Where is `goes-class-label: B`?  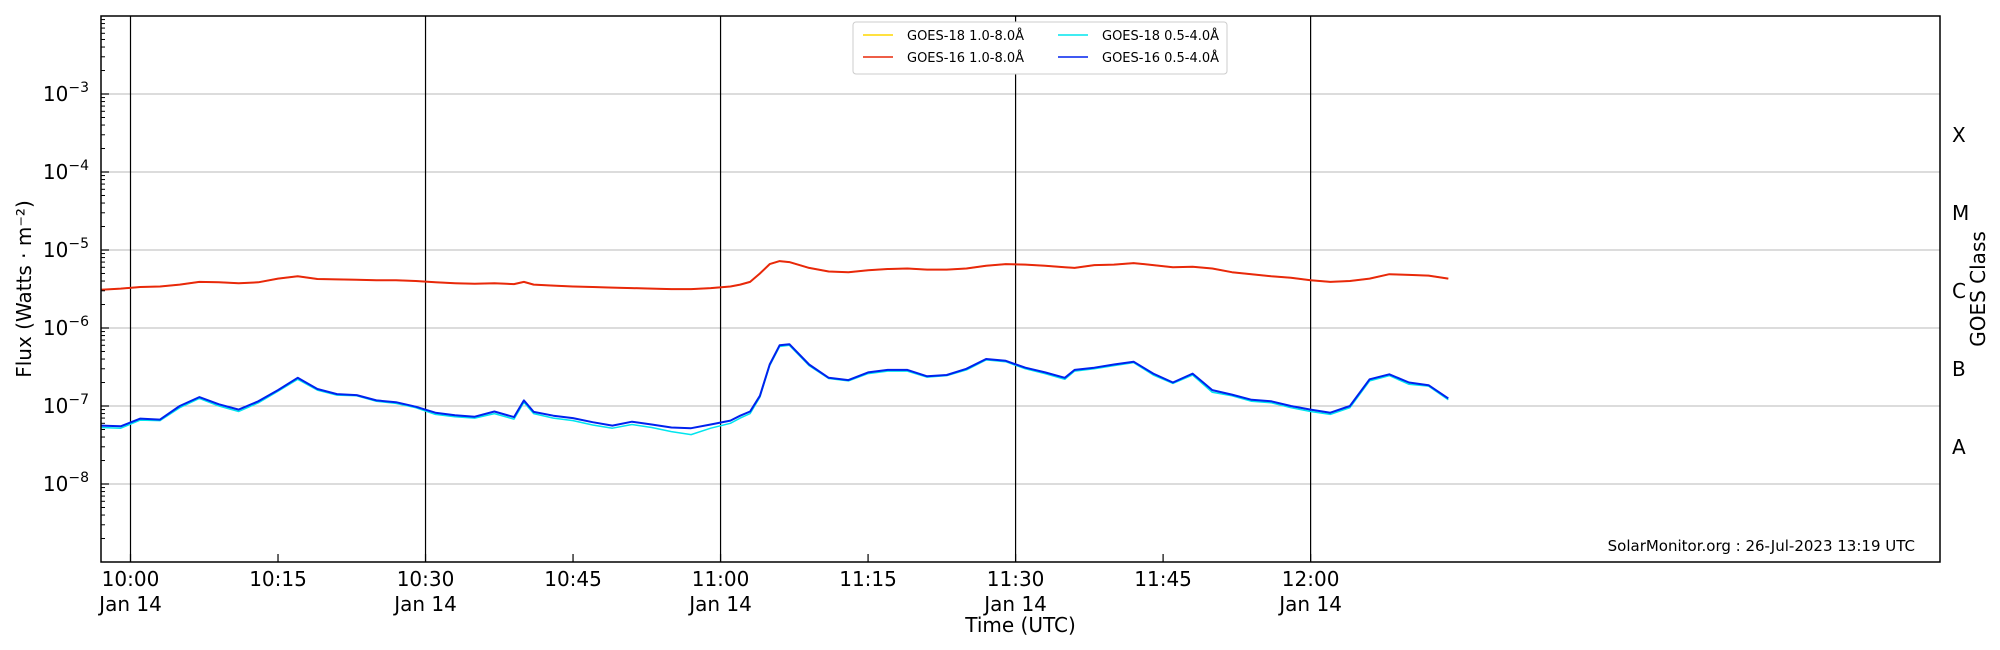 goes-class-label: B is located at coordinates (1959, 369).